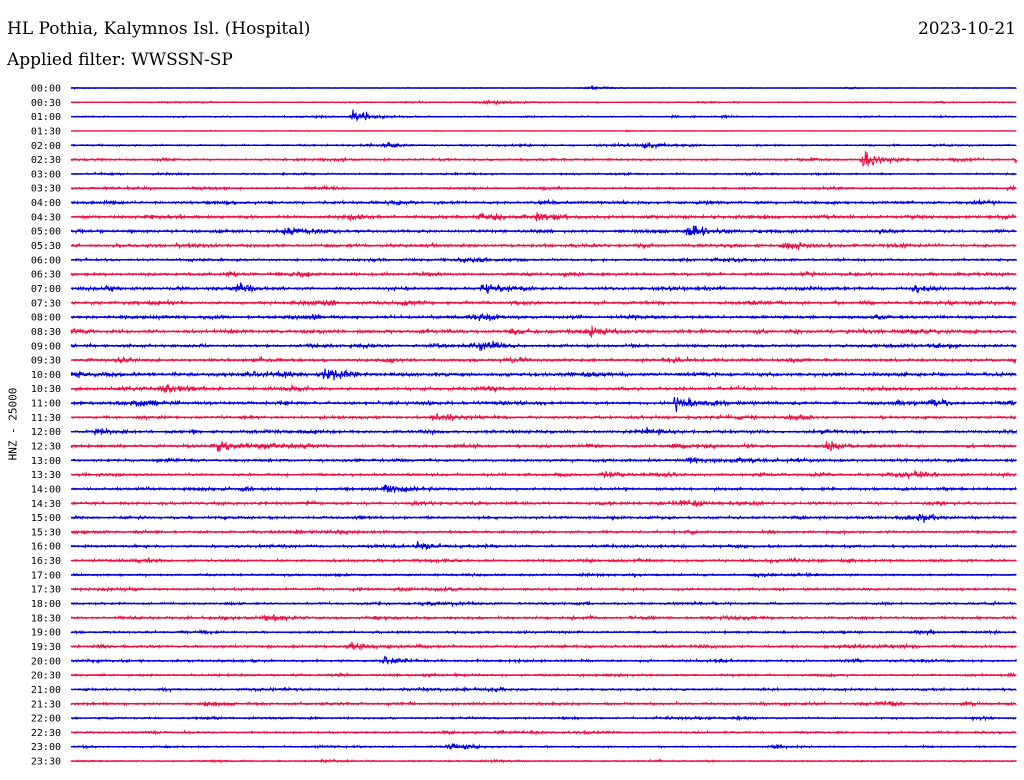 This screenshot has width=1024, height=780. I want to click on row-time-label: 07:30, so click(46, 303).